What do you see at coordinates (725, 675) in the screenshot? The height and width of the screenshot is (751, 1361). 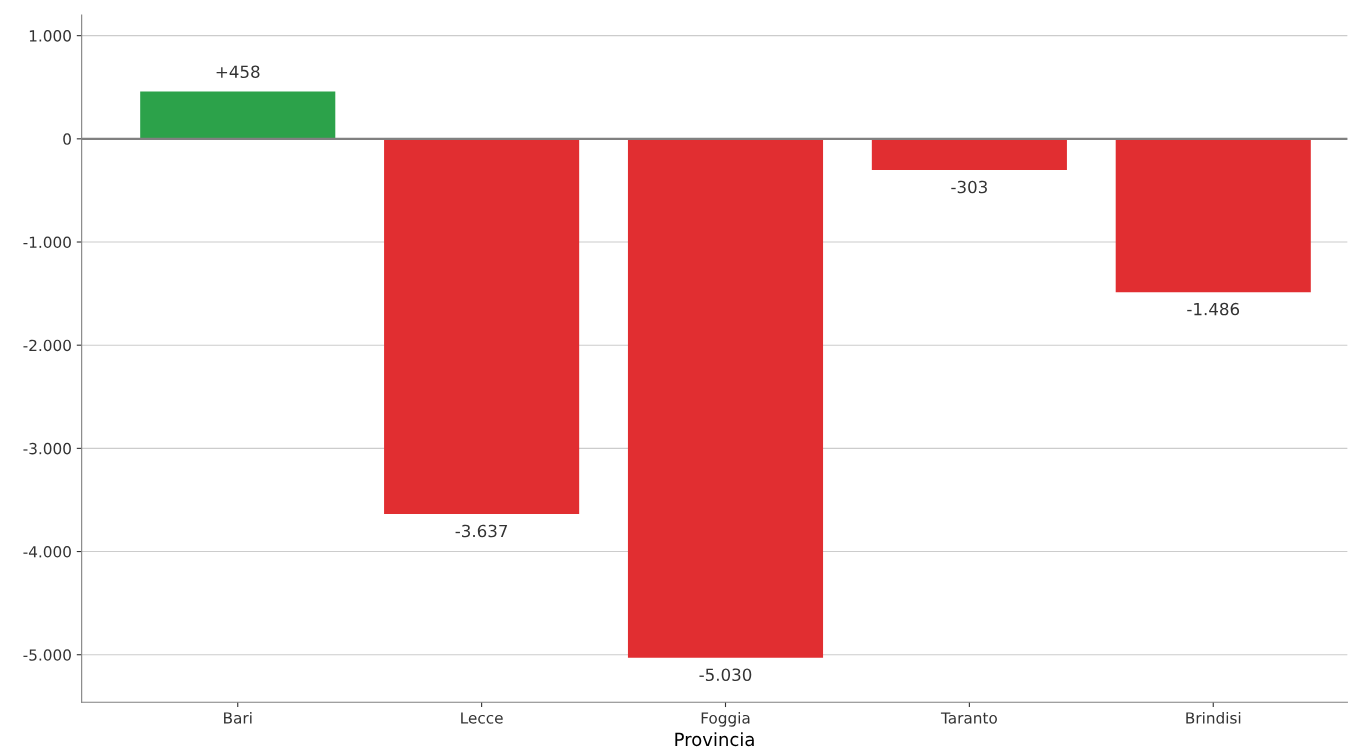 I see `data-label: -5.030` at bounding box center [725, 675].